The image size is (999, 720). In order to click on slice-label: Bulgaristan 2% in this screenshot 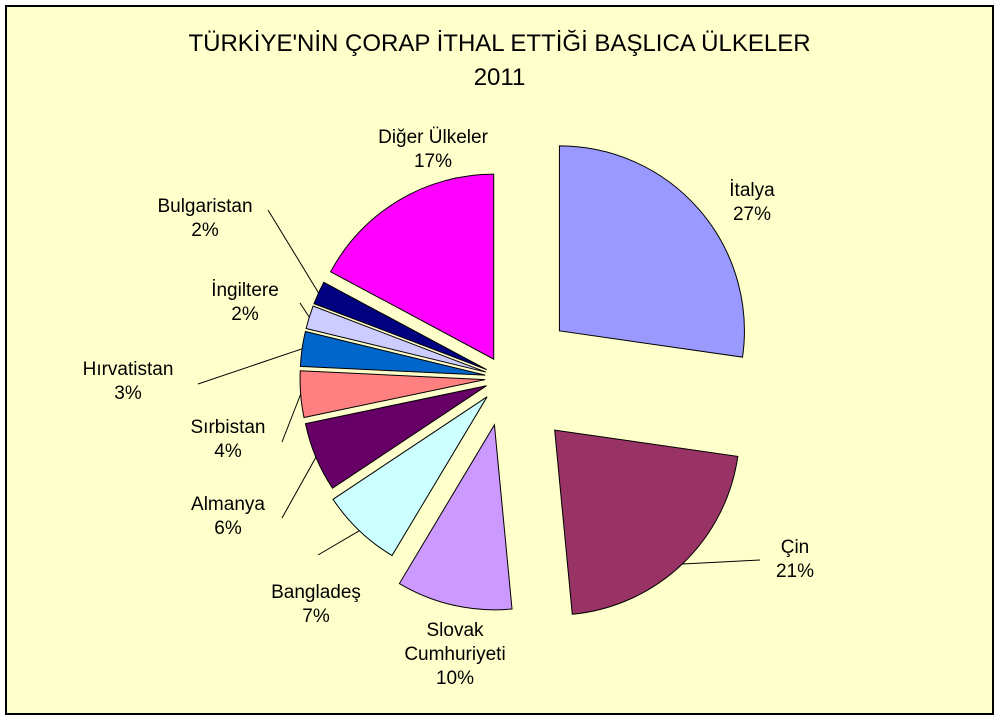, I will do `click(205, 219)`.